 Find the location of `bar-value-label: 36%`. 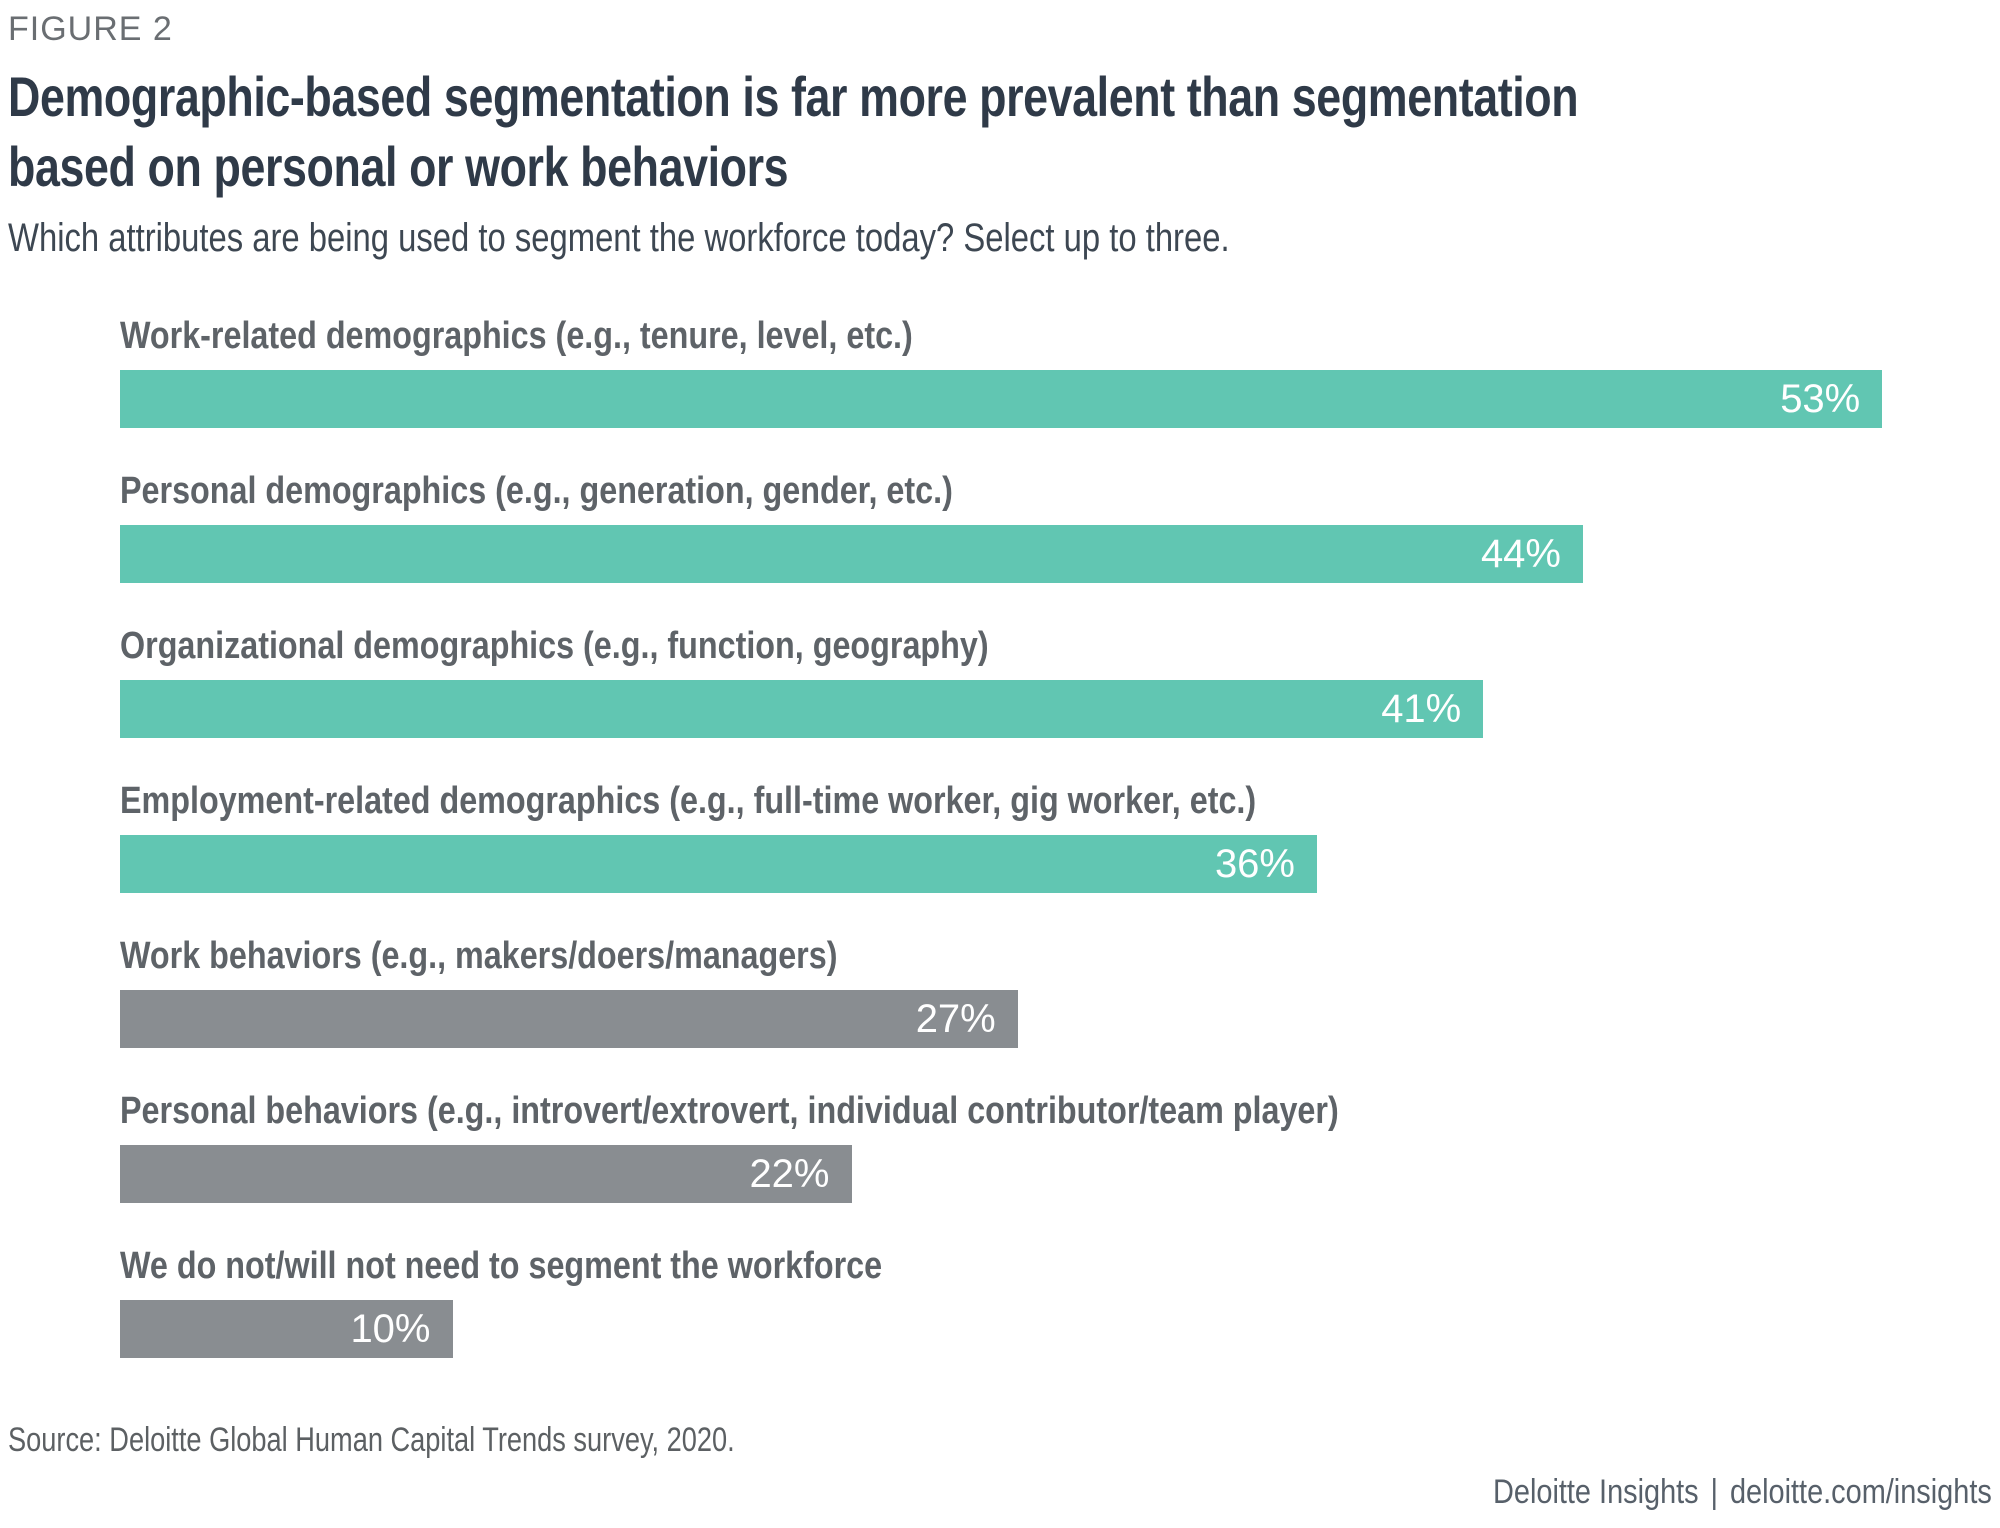

bar-value-label: 36% is located at coordinates (1254, 864).